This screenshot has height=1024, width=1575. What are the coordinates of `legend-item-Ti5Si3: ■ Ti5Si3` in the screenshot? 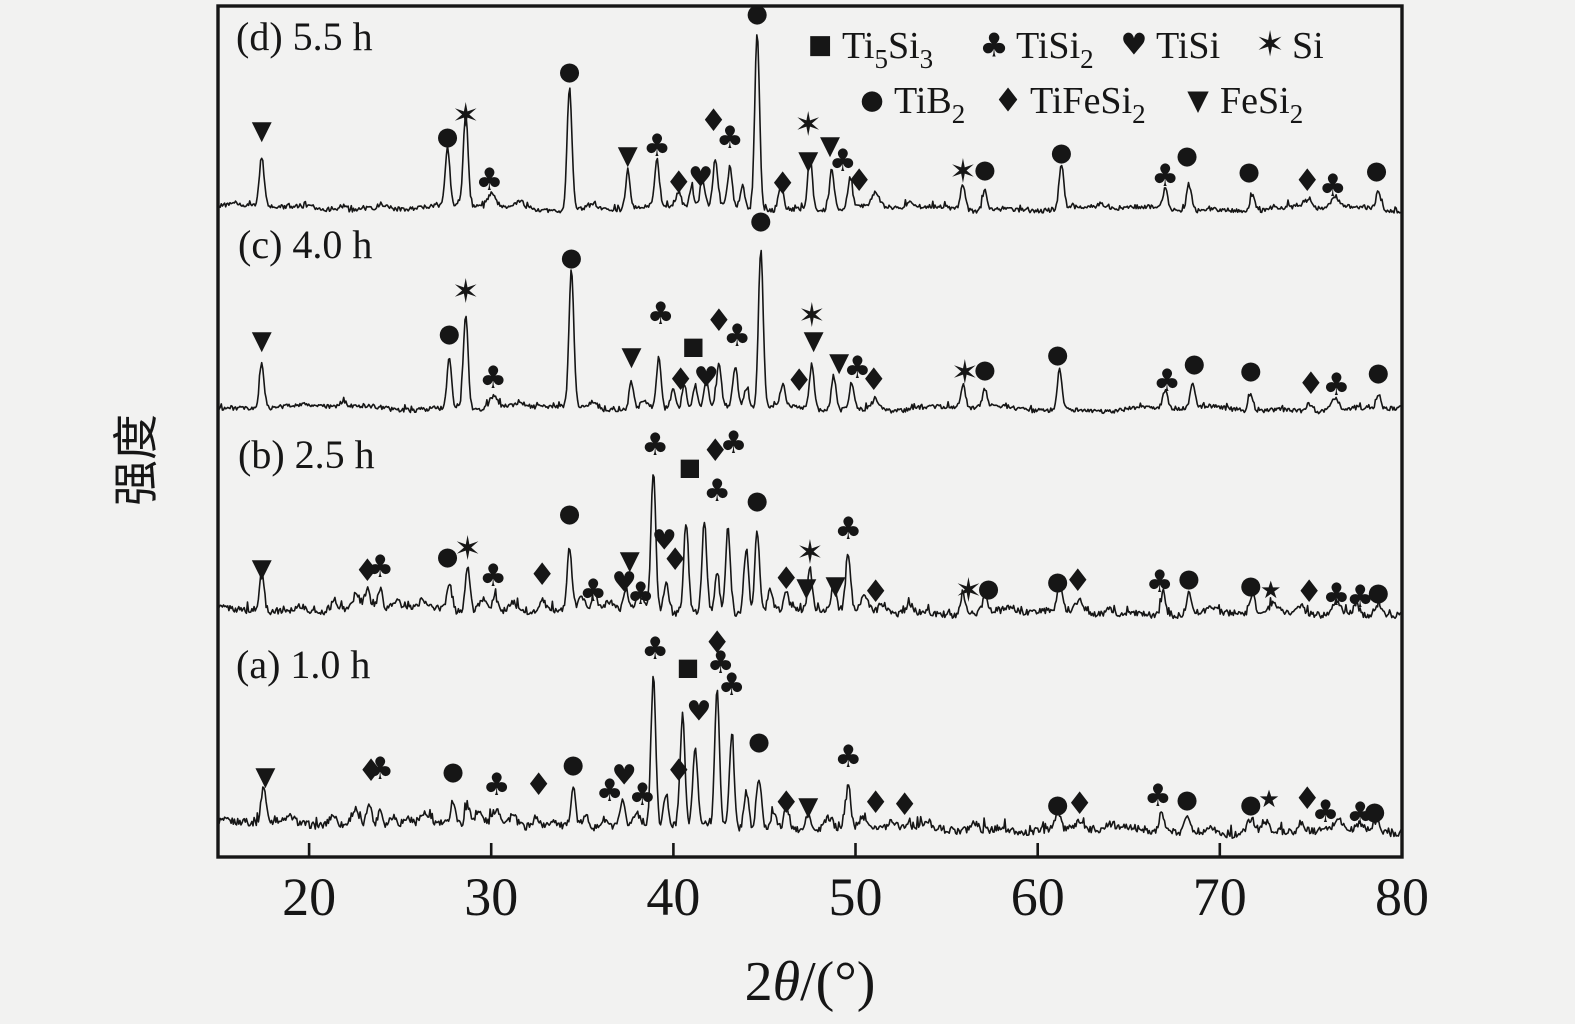 It's located at (870, 49).